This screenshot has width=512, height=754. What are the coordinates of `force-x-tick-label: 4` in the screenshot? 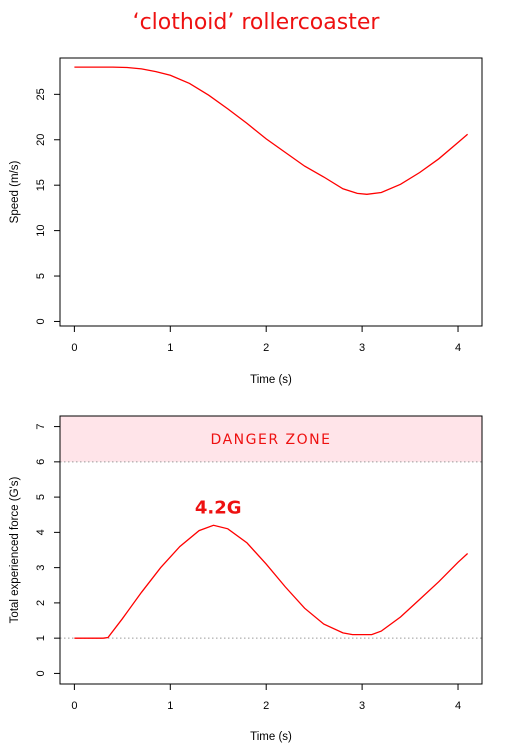 It's located at (458, 706).